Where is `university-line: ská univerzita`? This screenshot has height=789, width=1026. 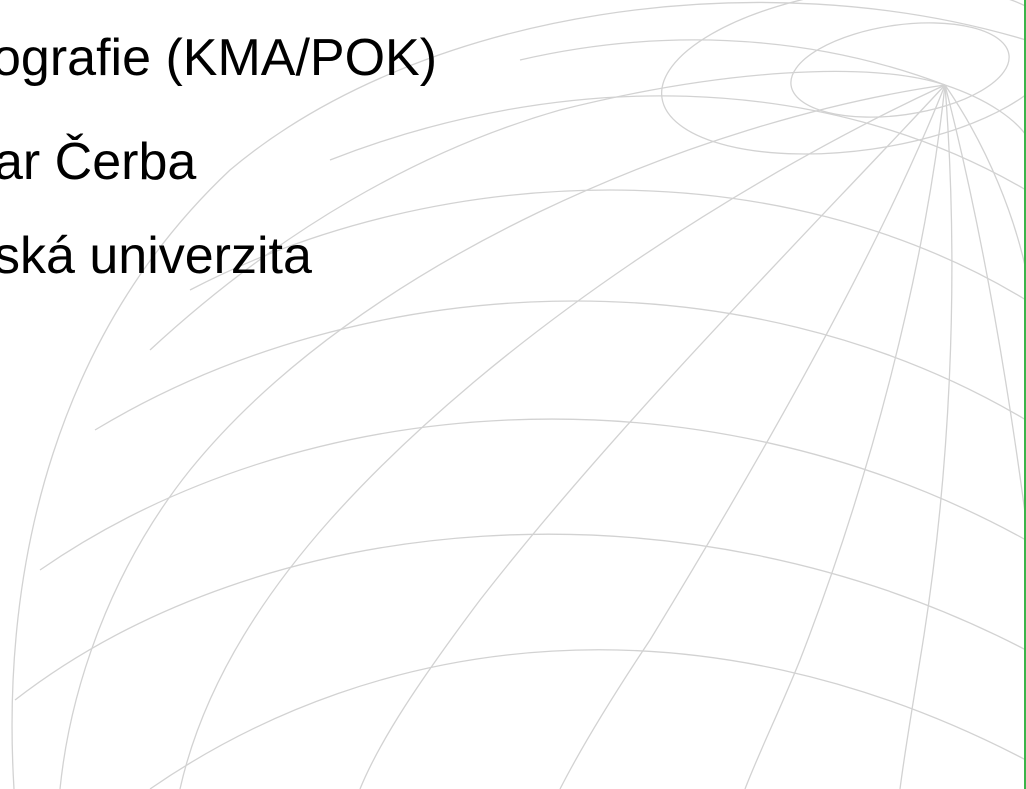 university-line: ská univerzita is located at coordinates (156, 256).